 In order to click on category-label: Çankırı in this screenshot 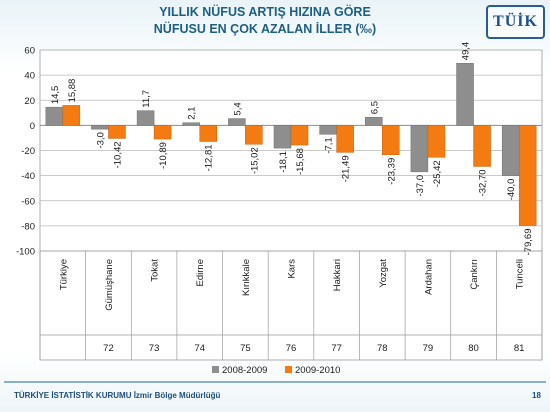, I will do `click(474, 274)`.